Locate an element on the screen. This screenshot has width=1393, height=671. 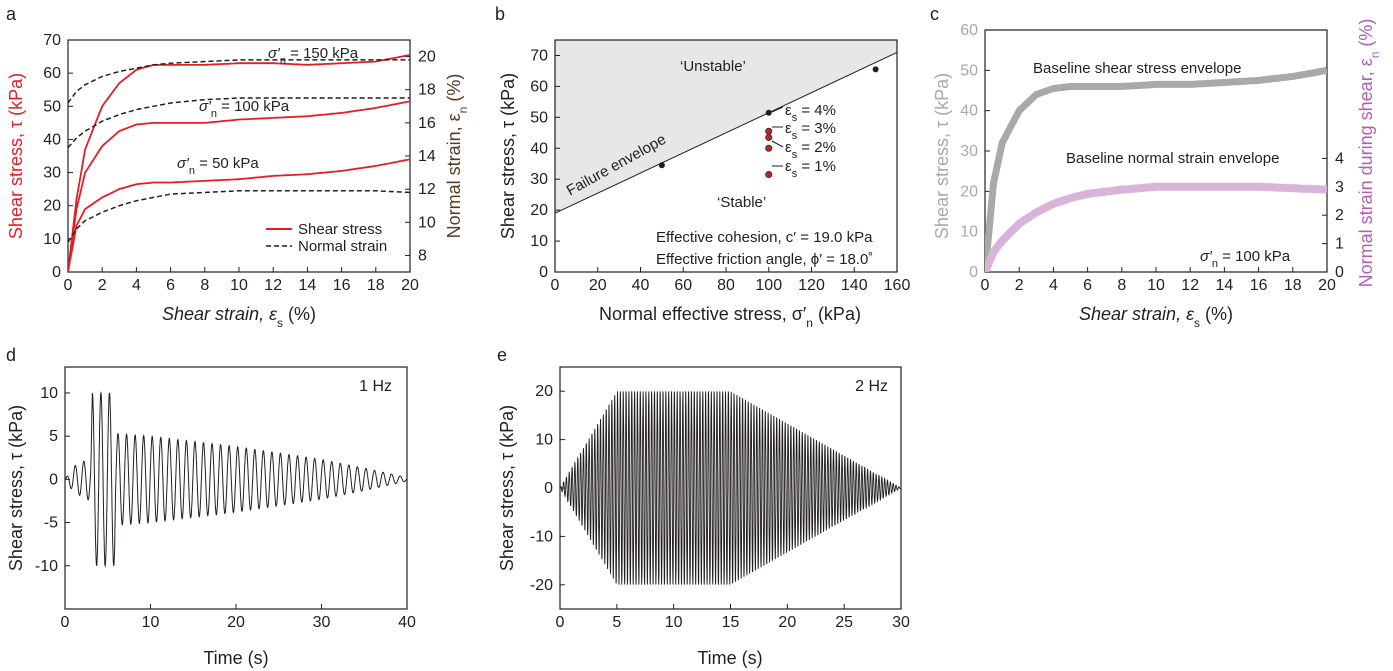
c-y-tick-label: 30 is located at coordinates (969, 151).